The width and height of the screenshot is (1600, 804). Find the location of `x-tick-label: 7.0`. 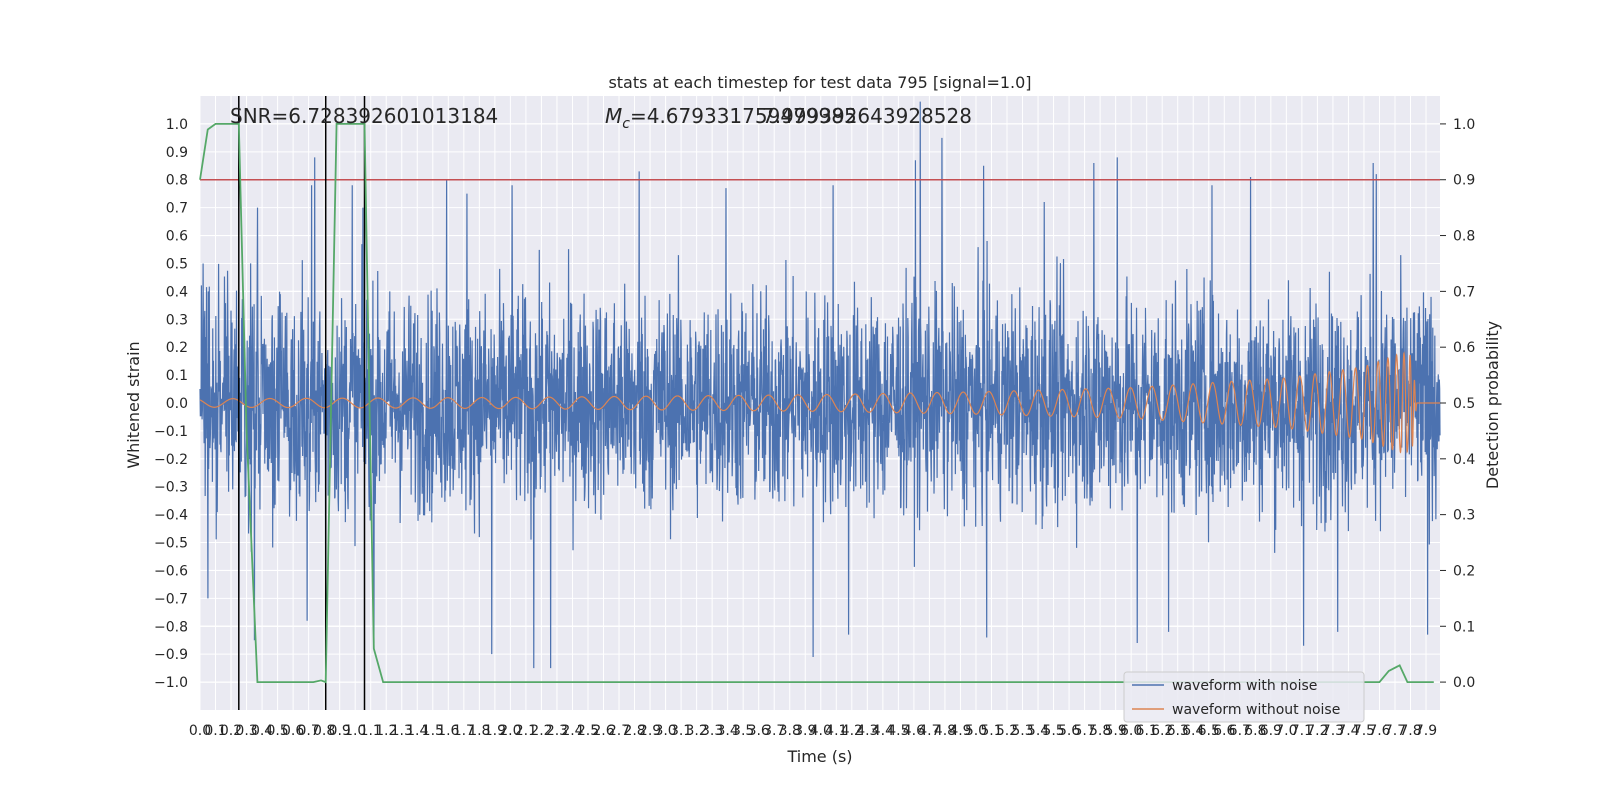

x-tick-label: 7.0 is located at coordinates (1286, 731).